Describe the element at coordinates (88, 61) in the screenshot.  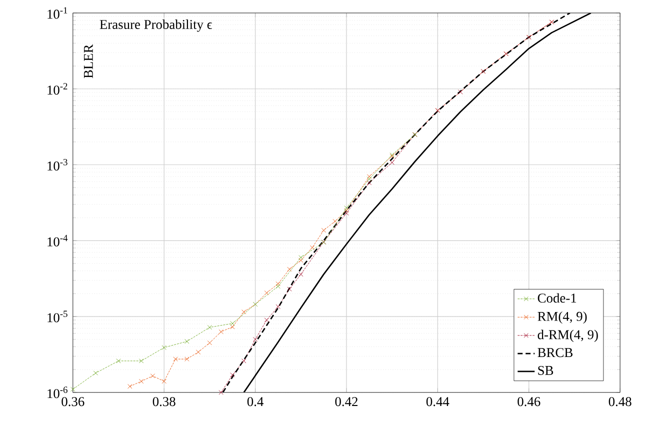
I see `y-axis-title: BLER` at that location.